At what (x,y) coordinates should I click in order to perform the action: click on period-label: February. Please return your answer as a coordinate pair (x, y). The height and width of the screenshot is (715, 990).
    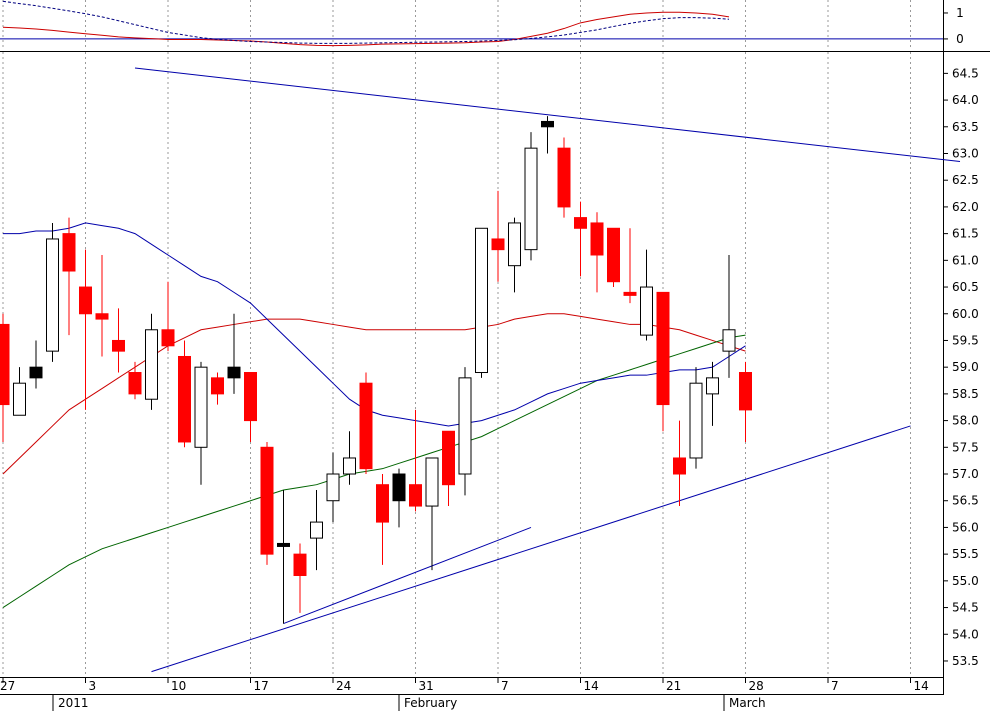
    Looking at the image, I should click on (430, 703).